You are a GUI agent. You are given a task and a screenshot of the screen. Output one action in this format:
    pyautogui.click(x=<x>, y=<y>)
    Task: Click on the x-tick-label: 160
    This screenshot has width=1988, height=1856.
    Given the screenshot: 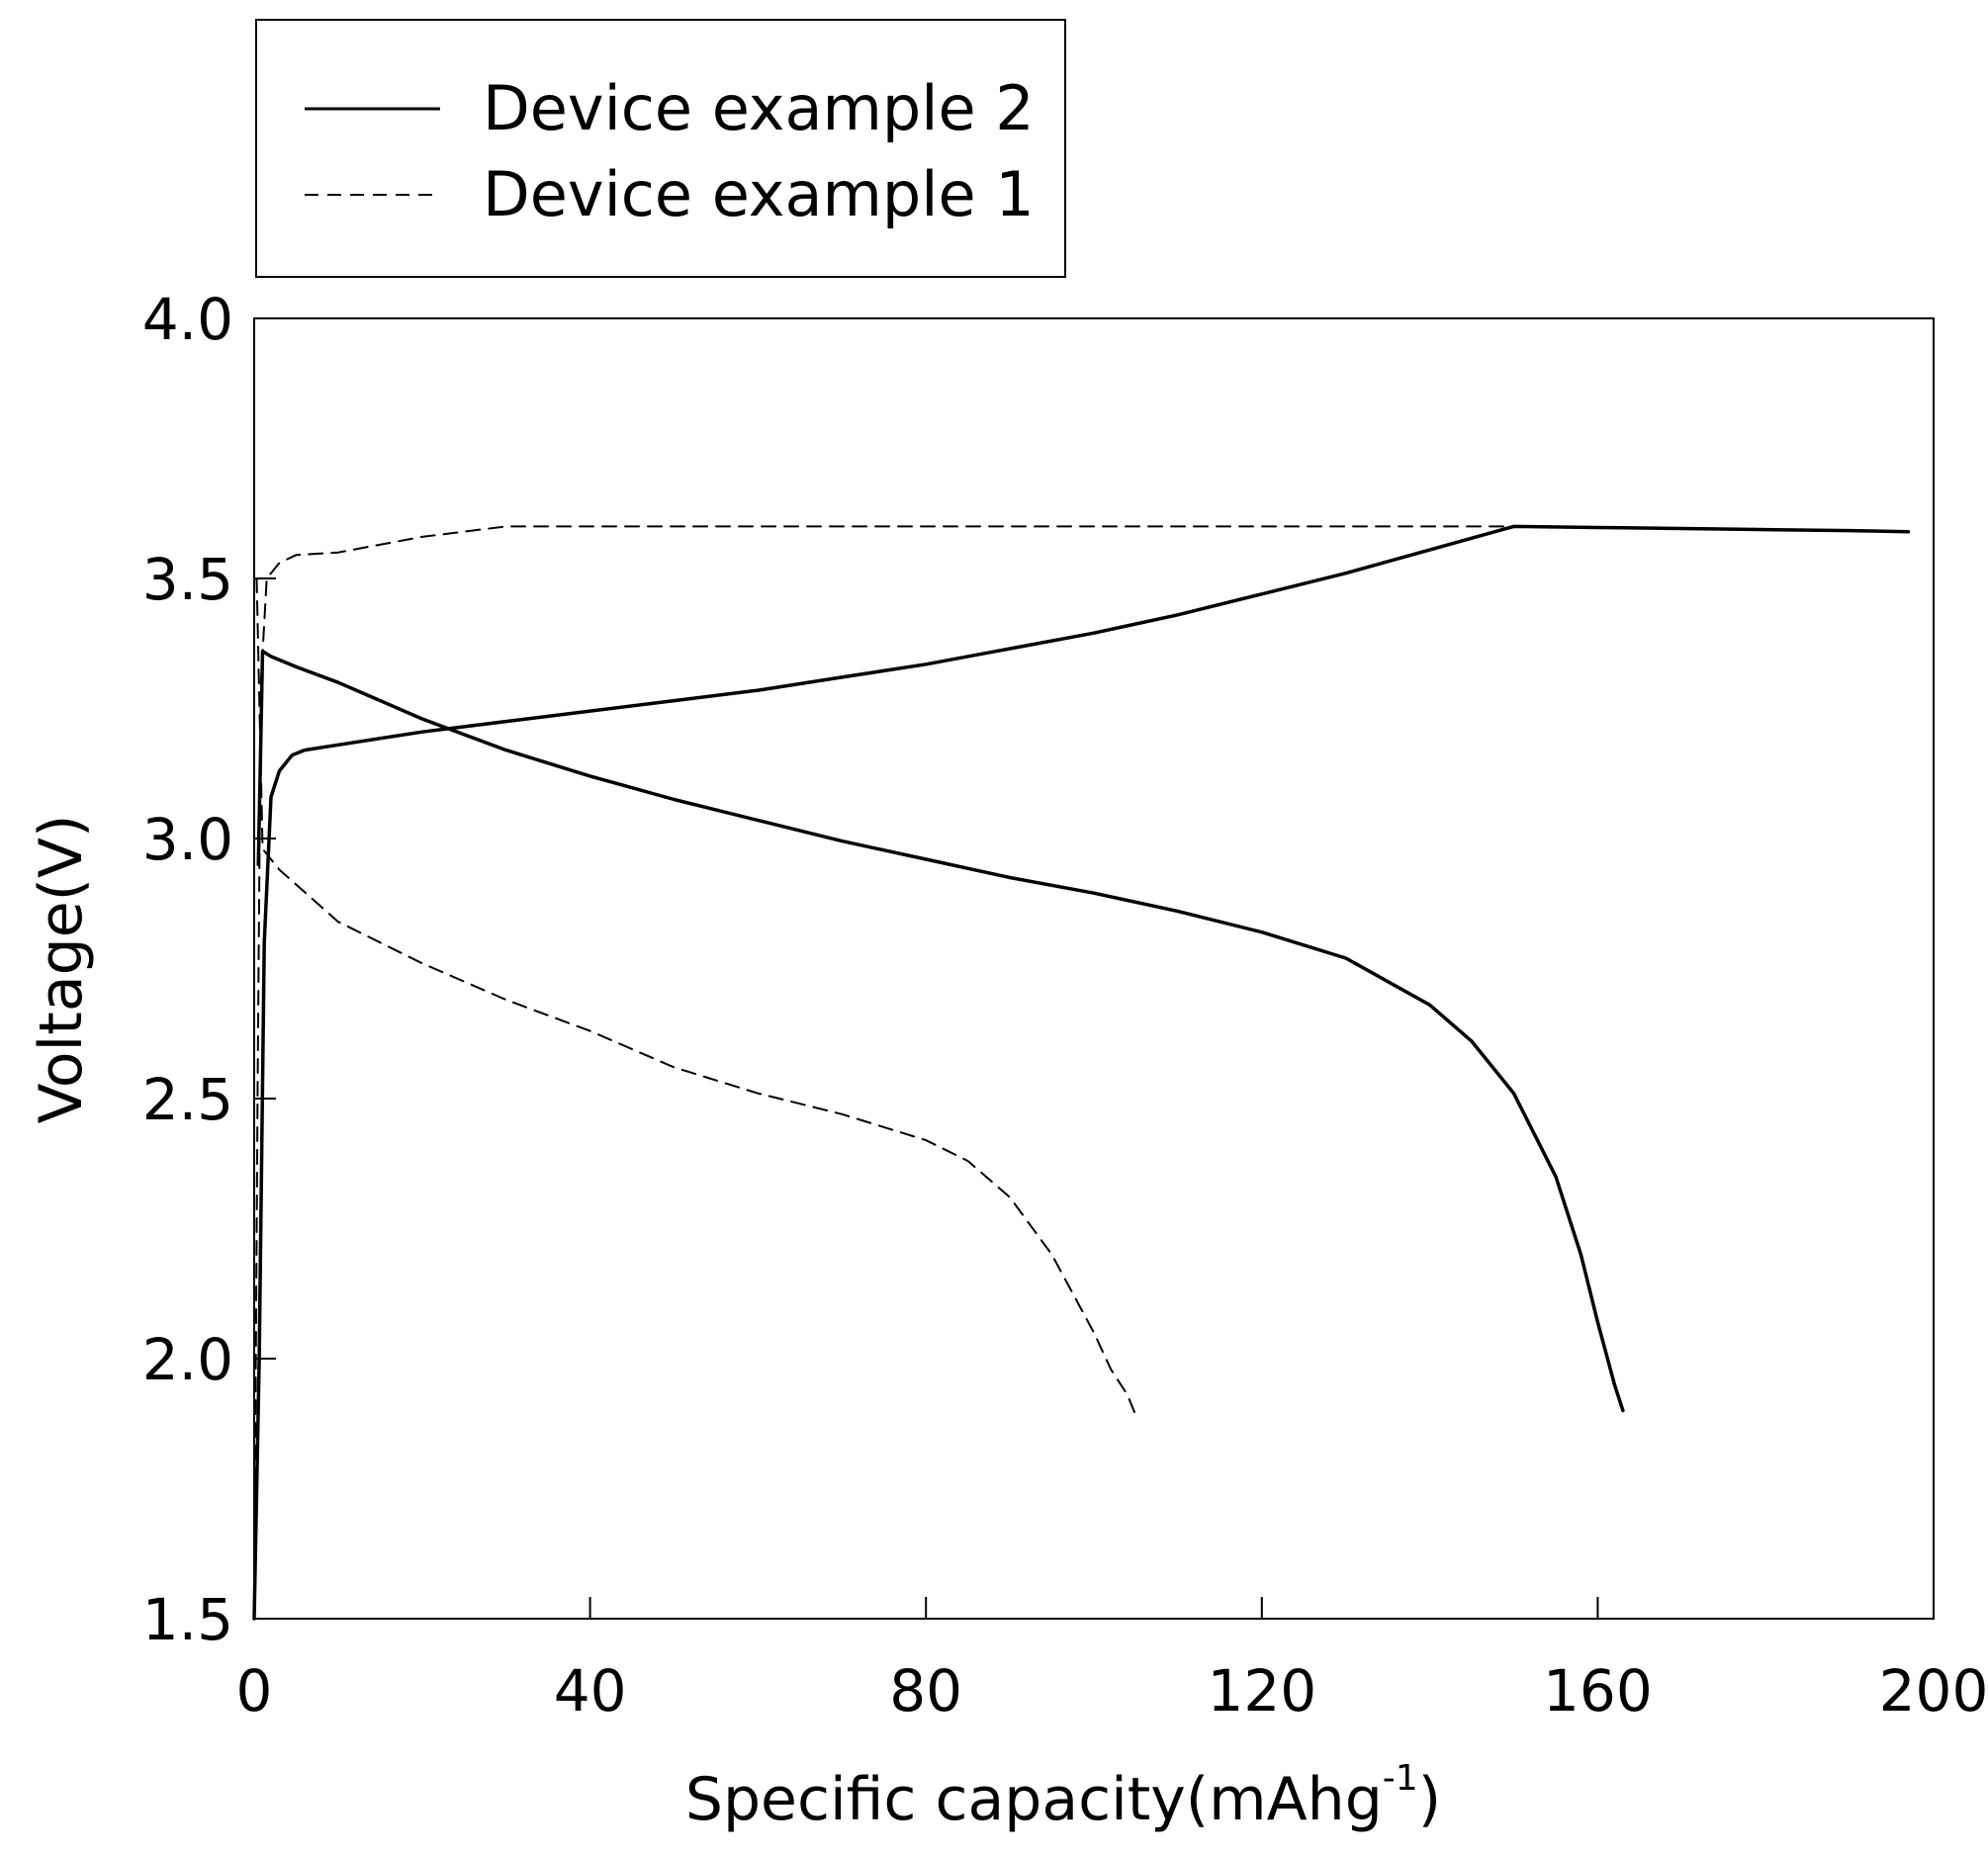 What is the action you would take?
    pyautogui.click(x=1598, y=1690)
    